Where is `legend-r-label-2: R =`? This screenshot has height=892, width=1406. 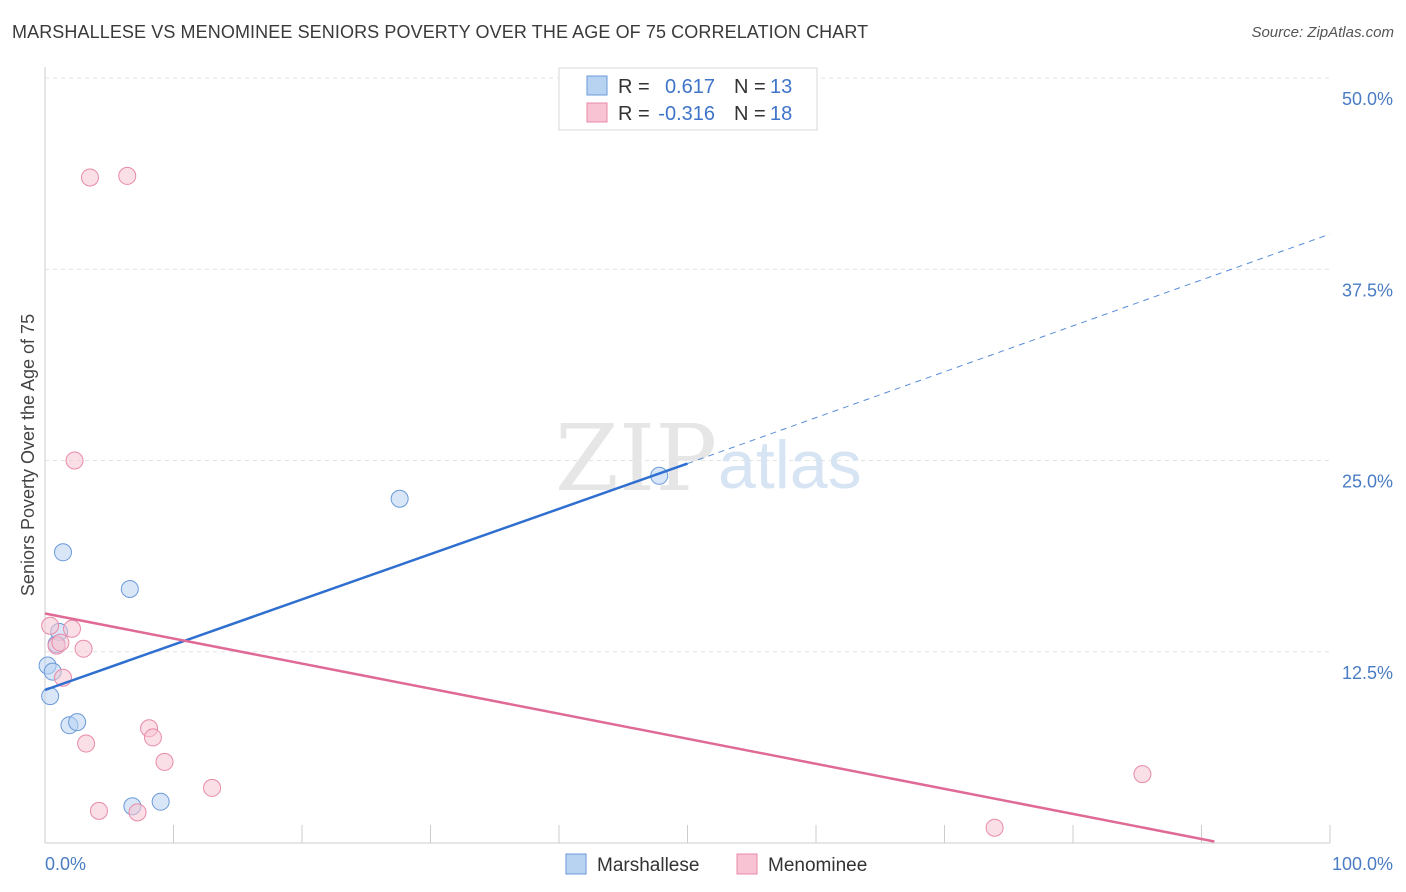
legend-r-label-2: R = is located at coordinates (634, 114).